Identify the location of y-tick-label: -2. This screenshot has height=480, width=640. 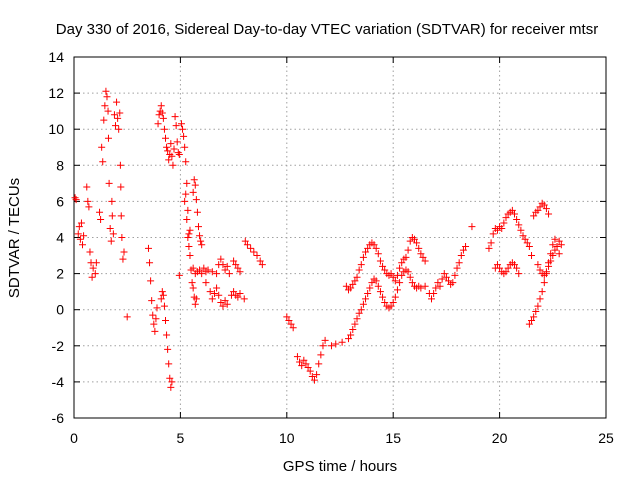
(58, 346).